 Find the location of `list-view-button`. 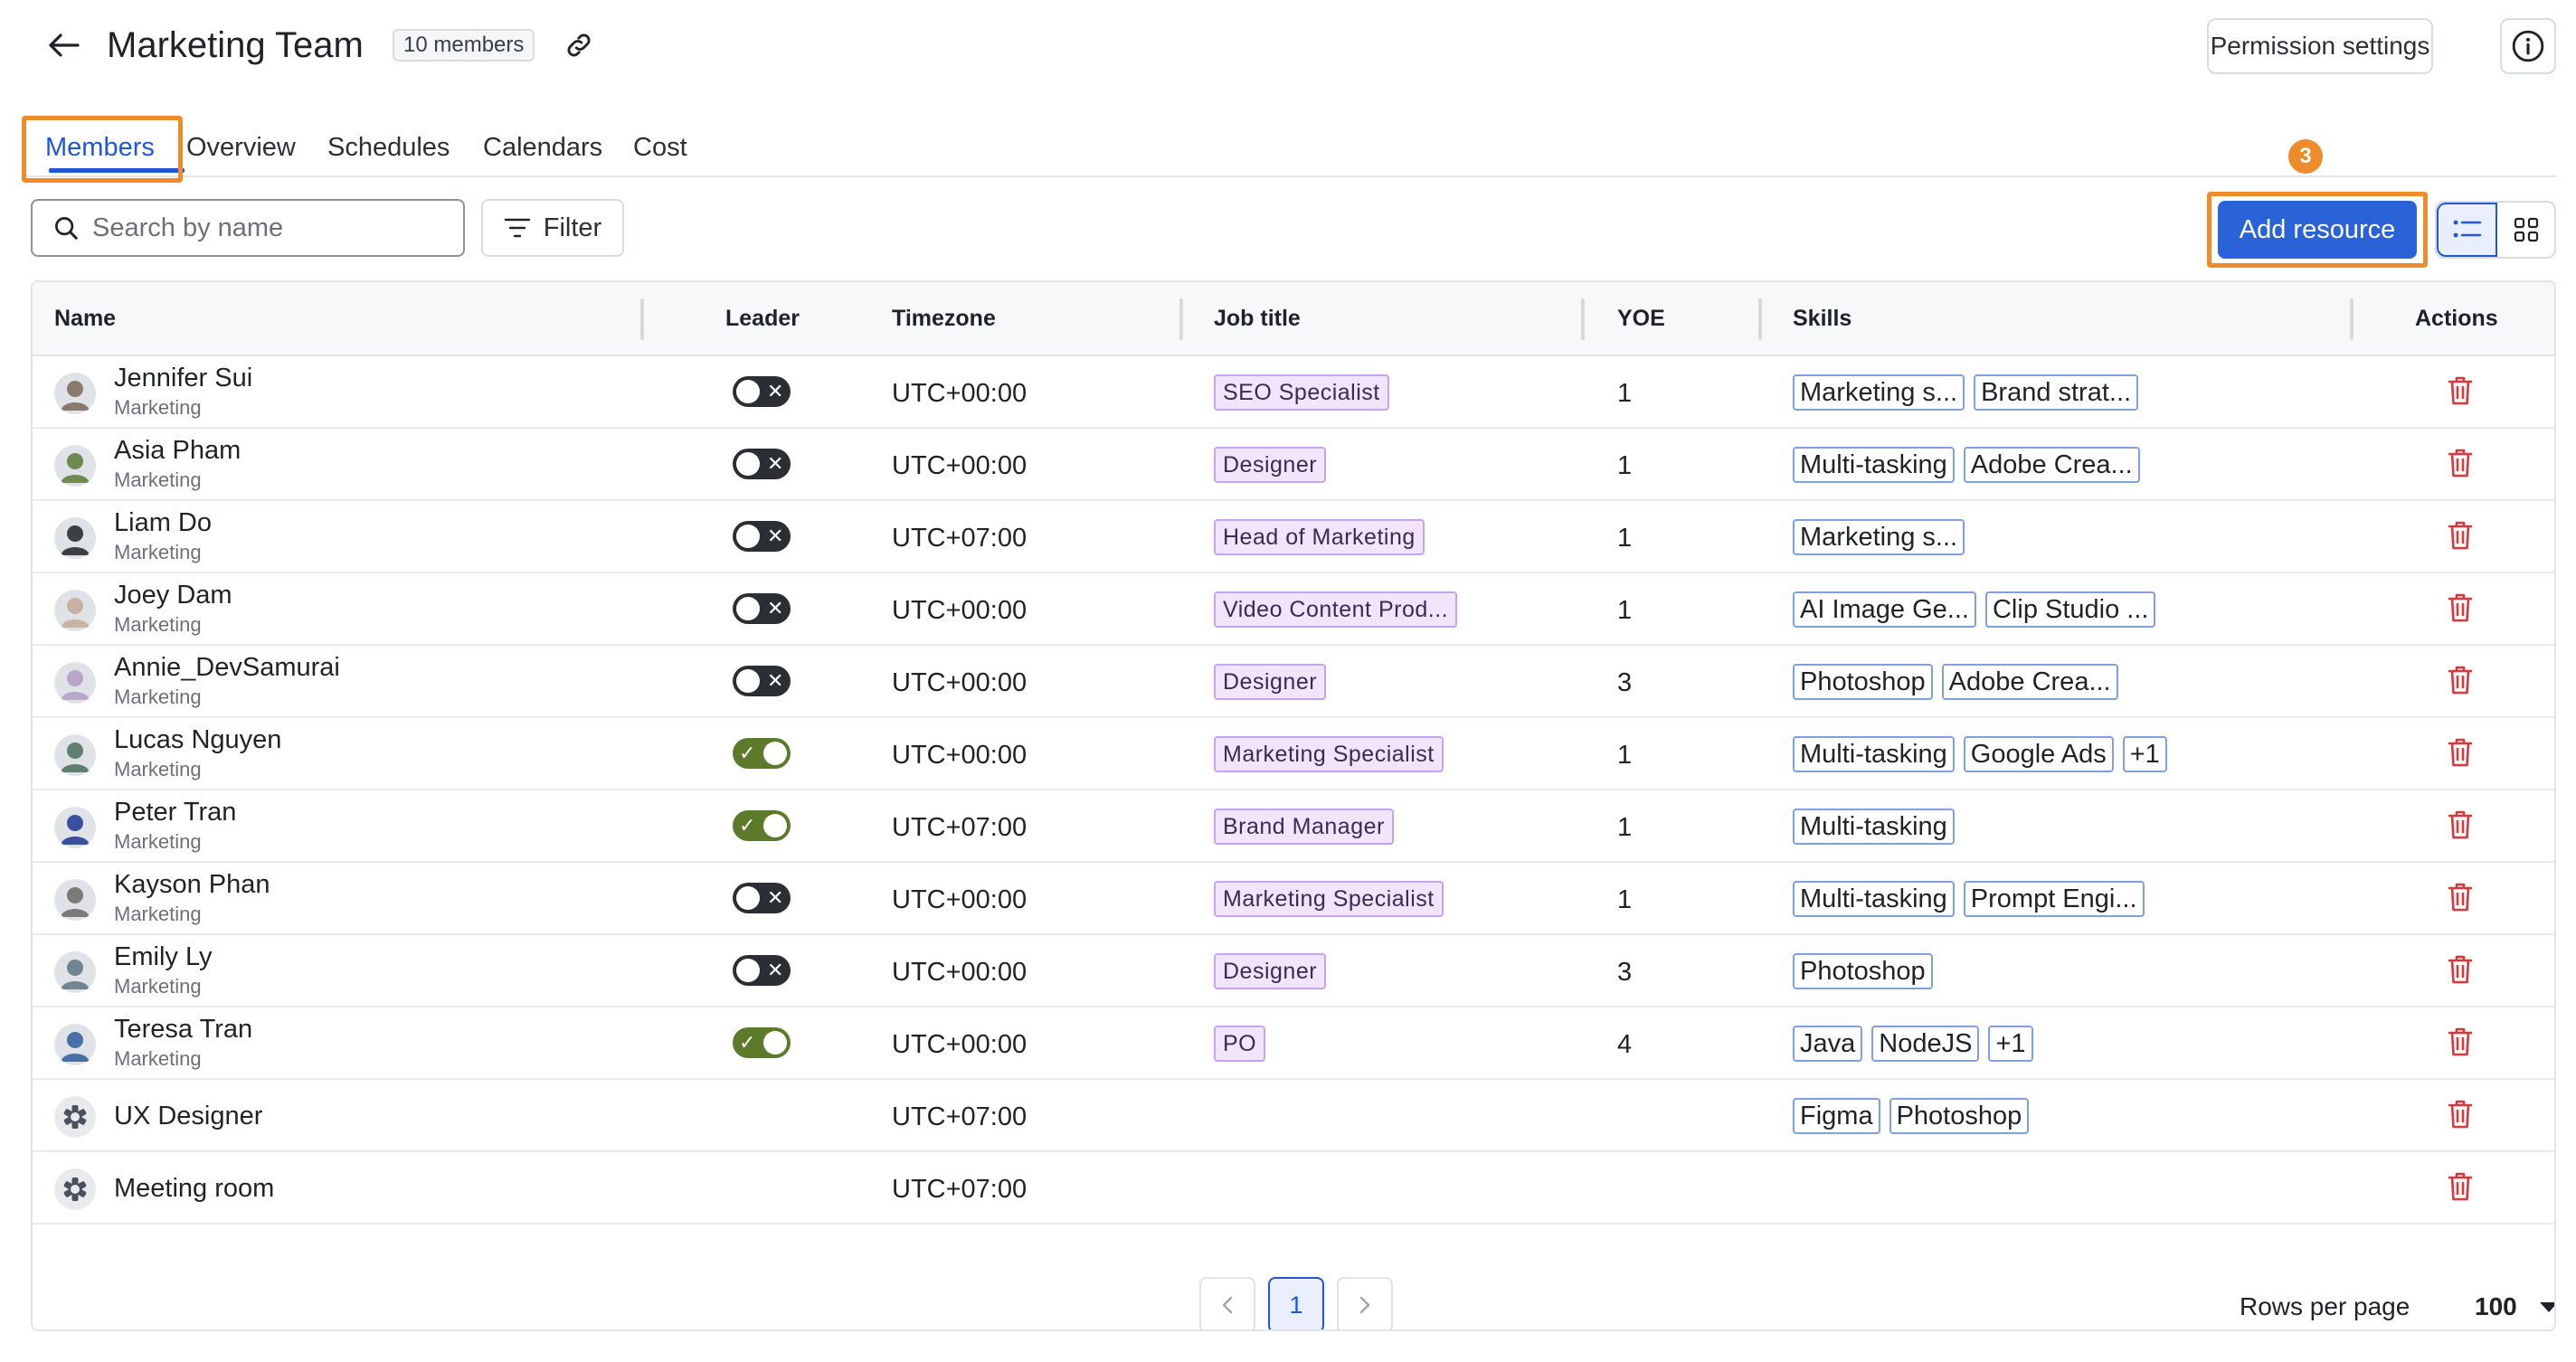

list-view-button is located at coordinates (2467, 230).